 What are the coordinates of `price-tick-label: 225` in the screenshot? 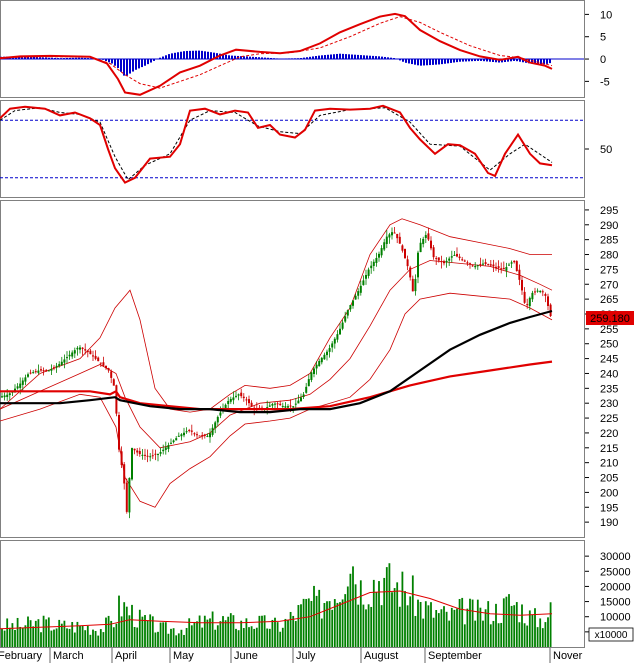 It's located at (609, 419).